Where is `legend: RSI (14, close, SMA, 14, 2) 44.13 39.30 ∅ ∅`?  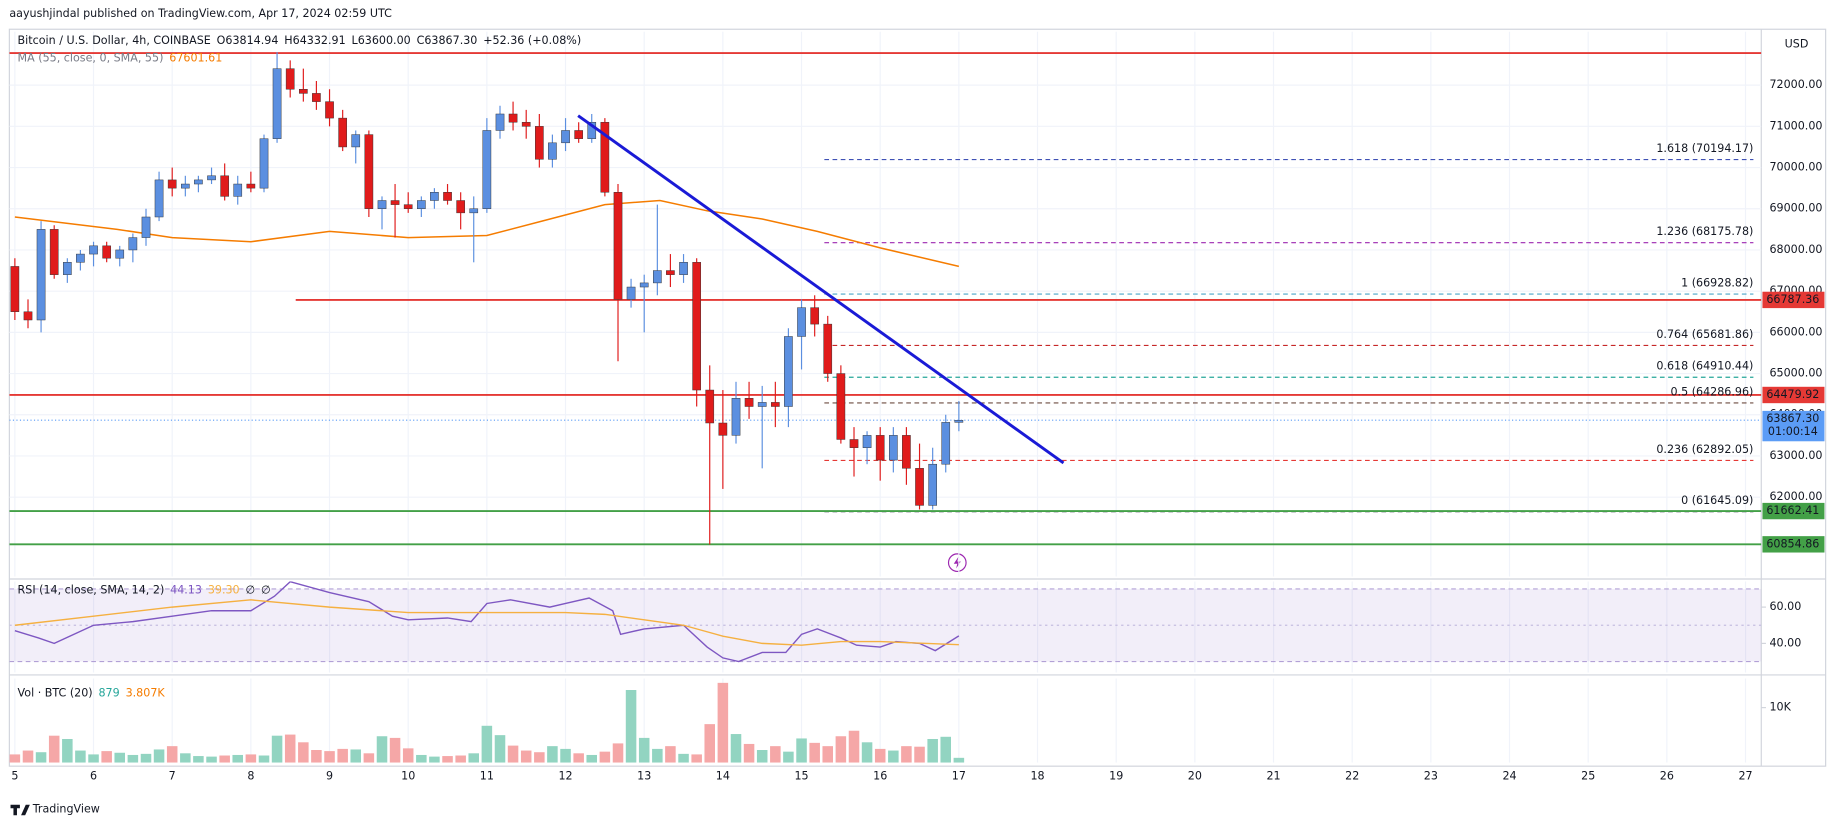
legend: RSI (14, close, SMA, 14, 2) 44.13 39.30 ∅ ∅ is located at coordinates (144, 590).